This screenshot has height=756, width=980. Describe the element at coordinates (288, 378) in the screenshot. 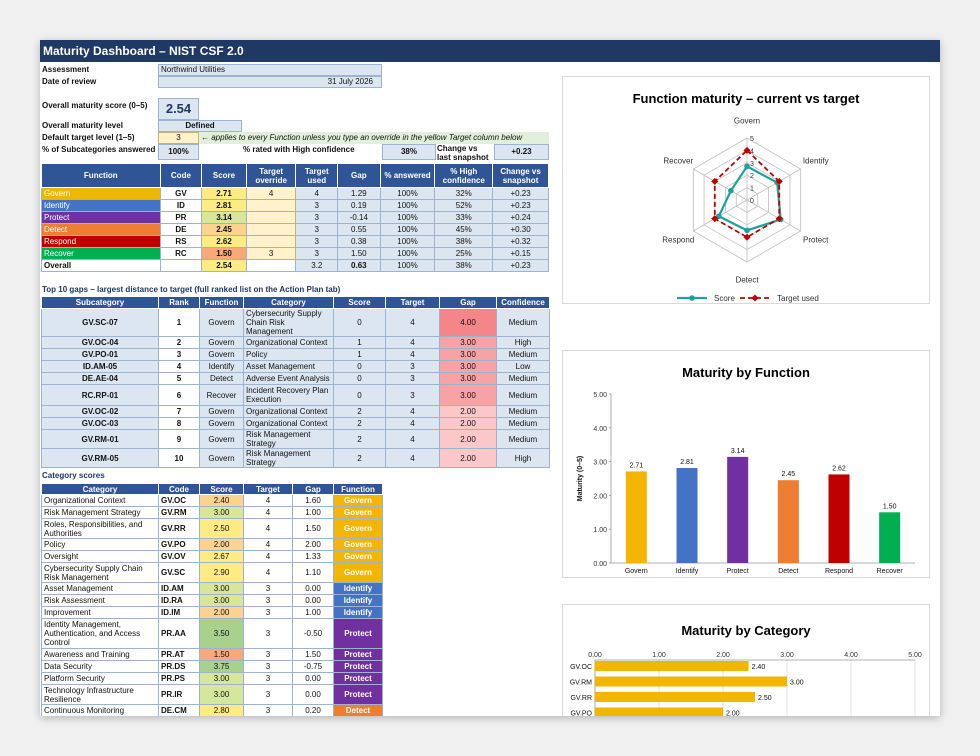

I see `gap-category: Adverse Event Analysis` at that location.